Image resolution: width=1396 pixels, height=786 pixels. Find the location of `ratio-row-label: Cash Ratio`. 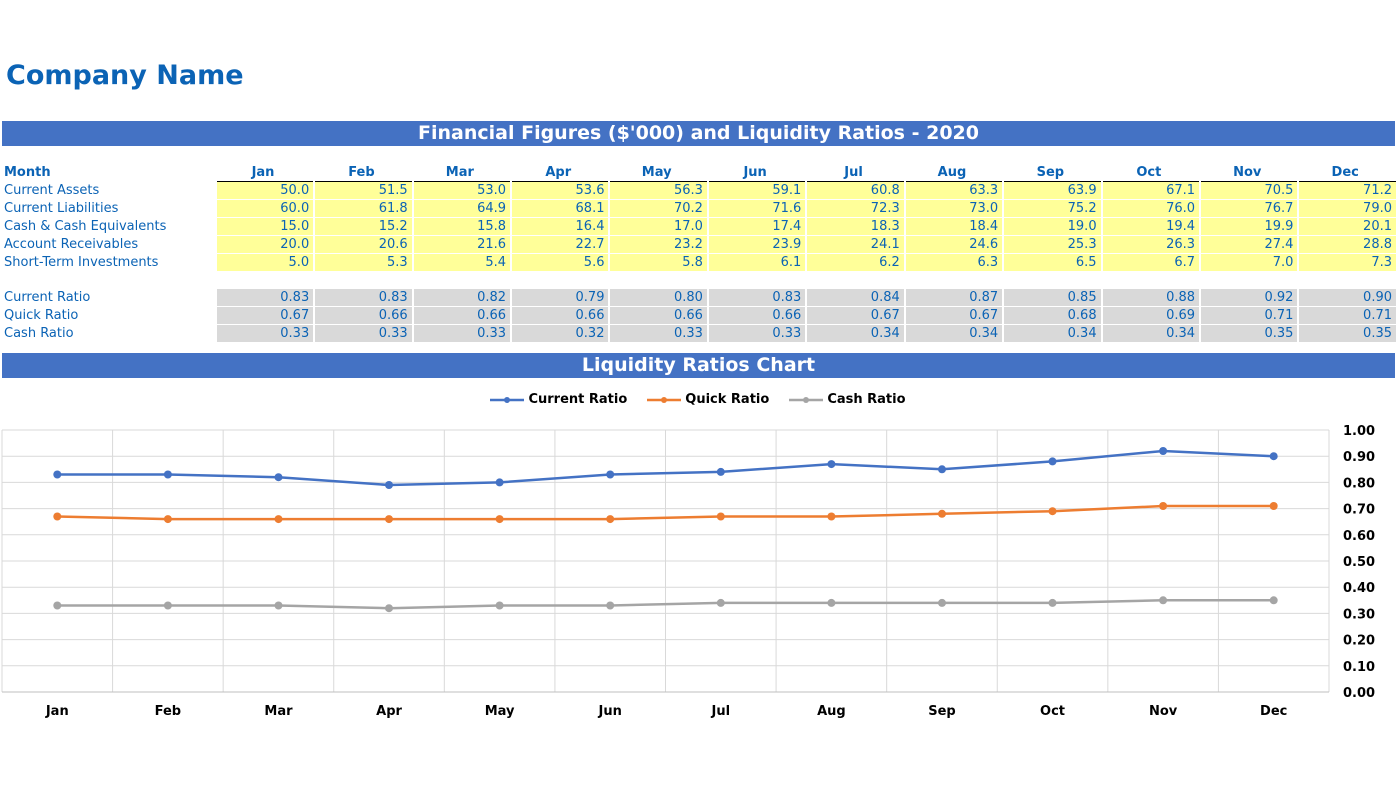

ratio-row-label: Cash Ratio is located at coordinates (39, 333).